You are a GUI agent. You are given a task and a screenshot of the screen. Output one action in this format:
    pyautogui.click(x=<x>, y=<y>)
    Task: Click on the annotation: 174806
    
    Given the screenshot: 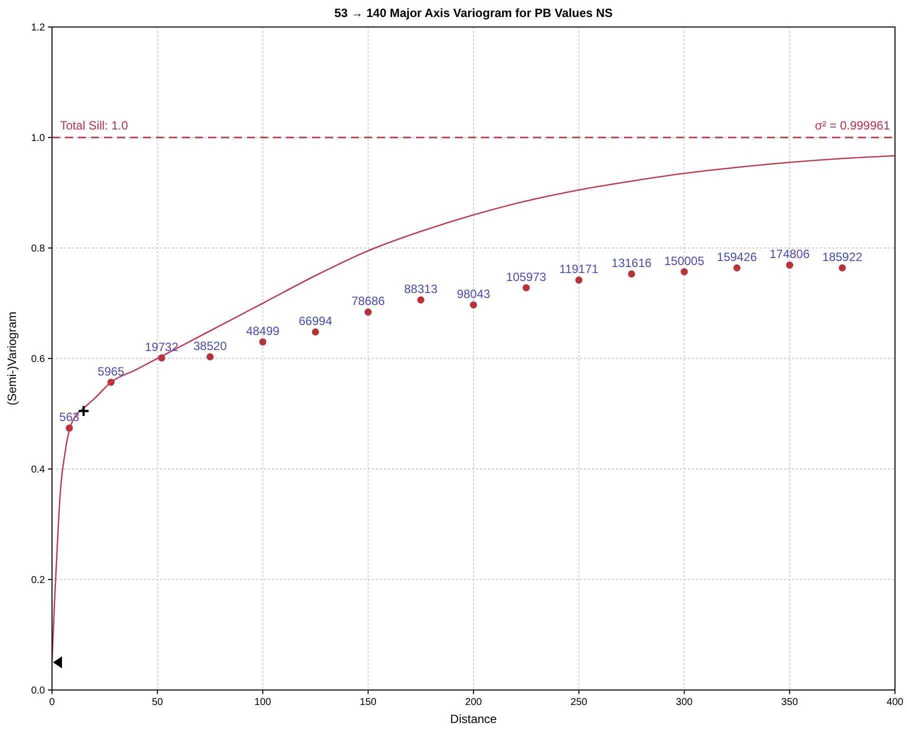 What is the action you would take?
    pyautogui.click(x=790, y=254)
    